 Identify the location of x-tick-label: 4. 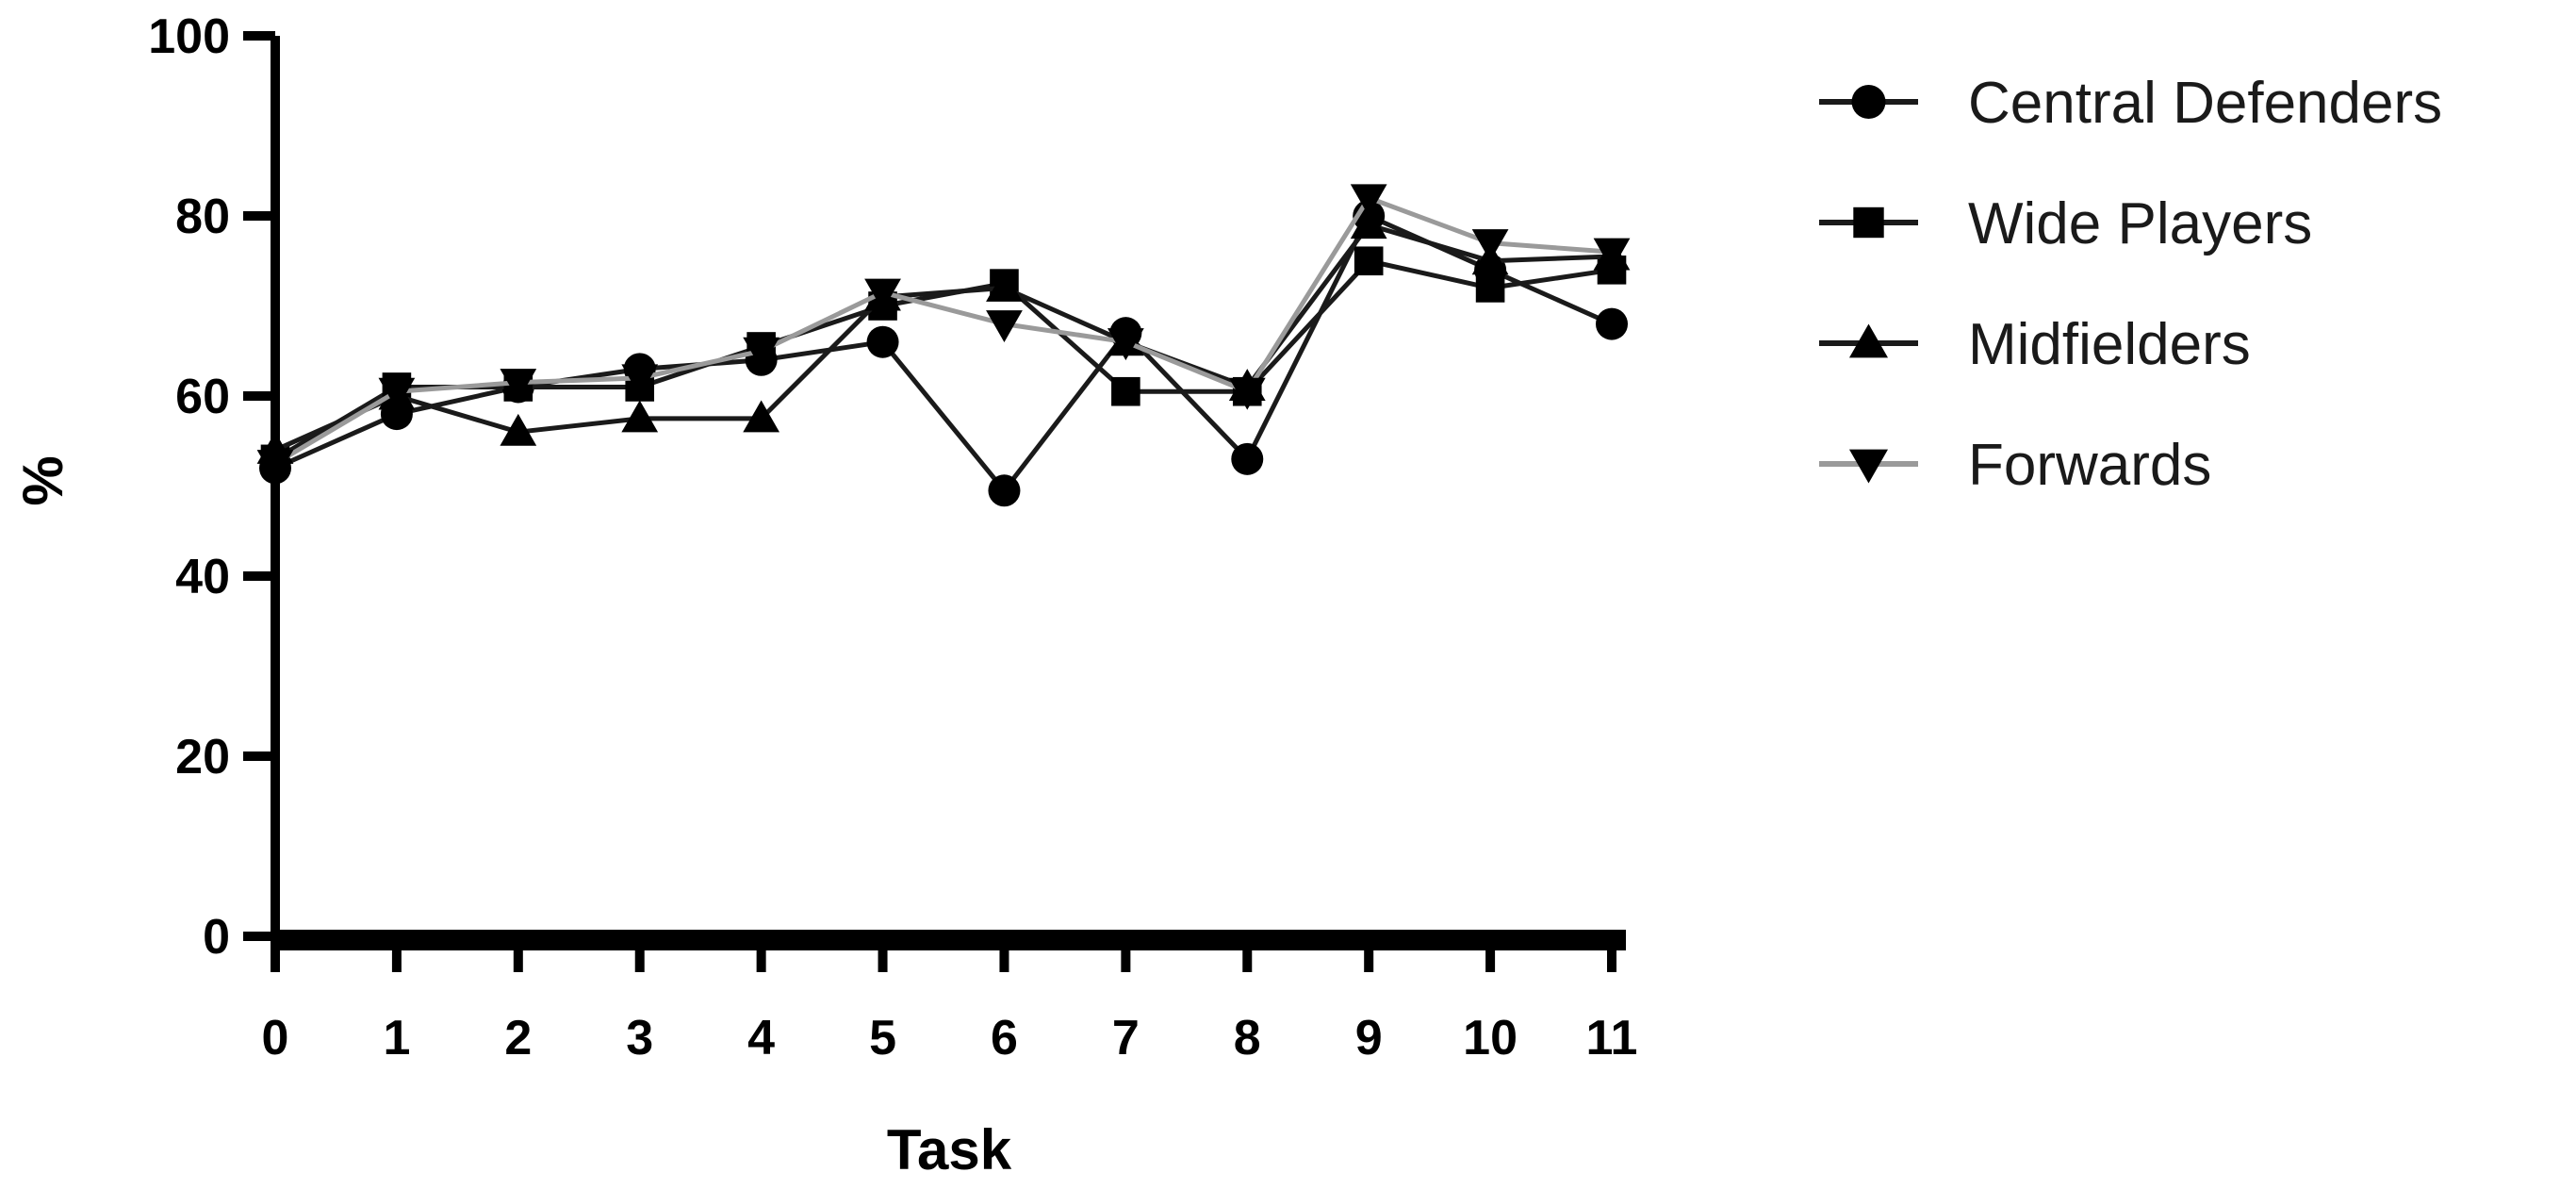
(761, 1038).